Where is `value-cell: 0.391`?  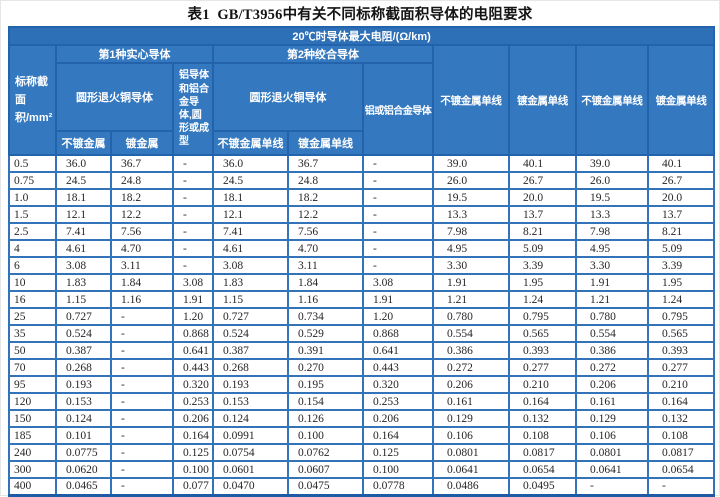
value-cell: 0.391 is located at coordinates (325, 350).